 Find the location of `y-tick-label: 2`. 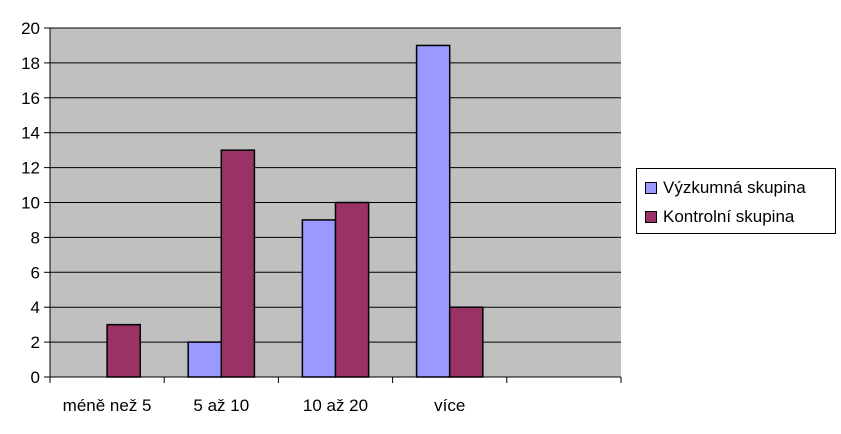

y-tick-label: 2 is located at coordinates (35, 342).